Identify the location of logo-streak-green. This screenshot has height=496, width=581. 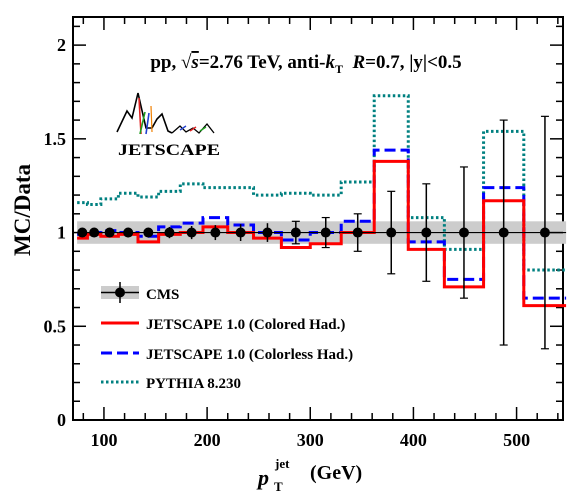
(142, 123).